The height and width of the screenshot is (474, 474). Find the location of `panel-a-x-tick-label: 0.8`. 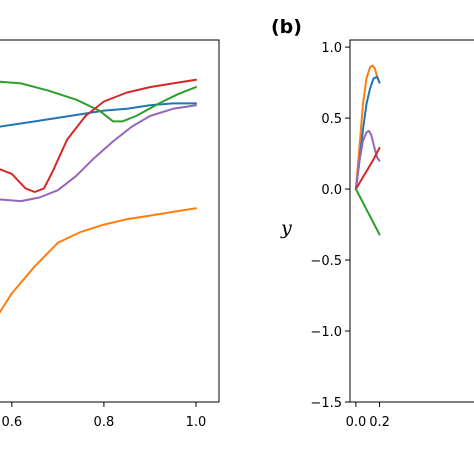

panel-a-x-tick-label: 0.8 is located at coordinates (104, 422).